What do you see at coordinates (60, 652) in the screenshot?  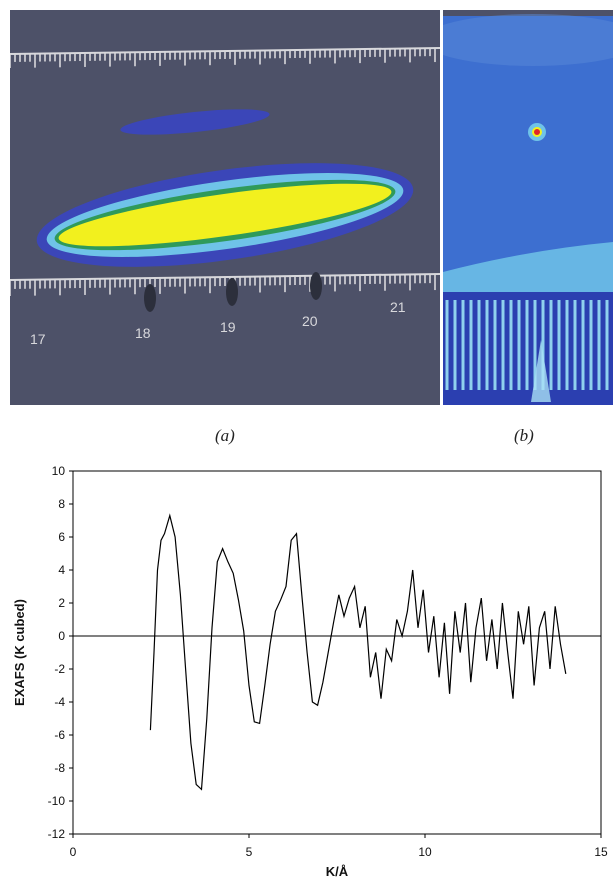 I see `y-axis-ticks: 10 8 6 4 2 0 -2 -4 -6 -8 -10 -12` at bounding box center [60, 652].